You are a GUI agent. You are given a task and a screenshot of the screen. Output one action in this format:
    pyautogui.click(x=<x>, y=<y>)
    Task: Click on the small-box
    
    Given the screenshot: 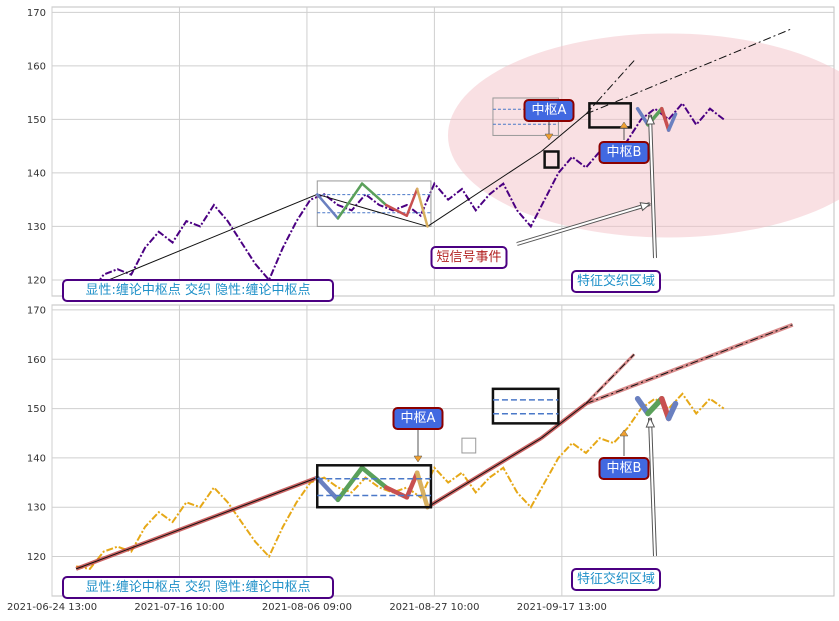 What is the action you would take?
    pyautogui.click(x=469, y=445)
    